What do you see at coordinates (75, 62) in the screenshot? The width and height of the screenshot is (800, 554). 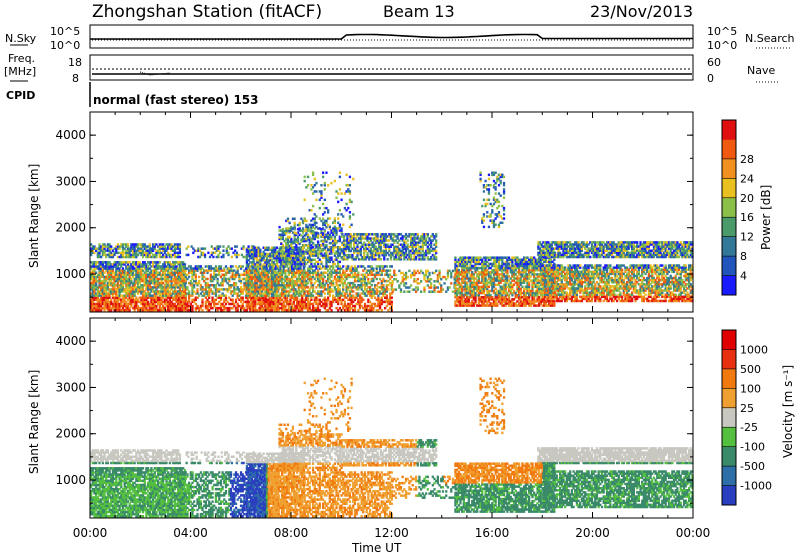 I see `freq-top-tick: 18` at bounding box center [75, 62].